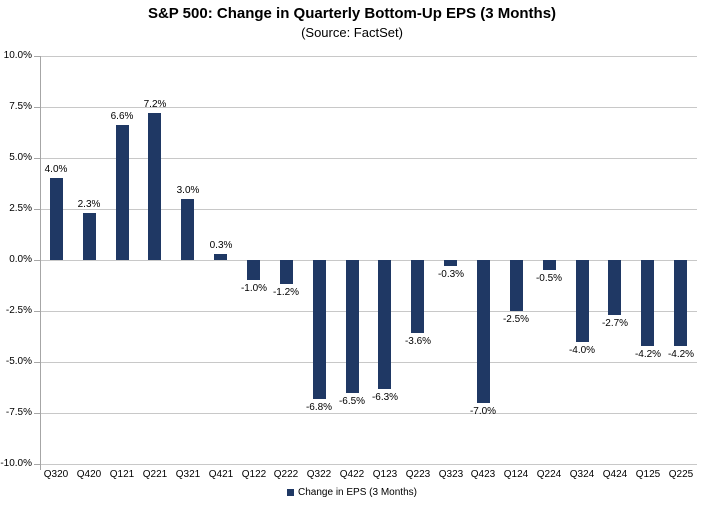  Describe the element at coordinates (18, 361) in the screenshot. I see `y-tick-label: -5.0%` at that location.